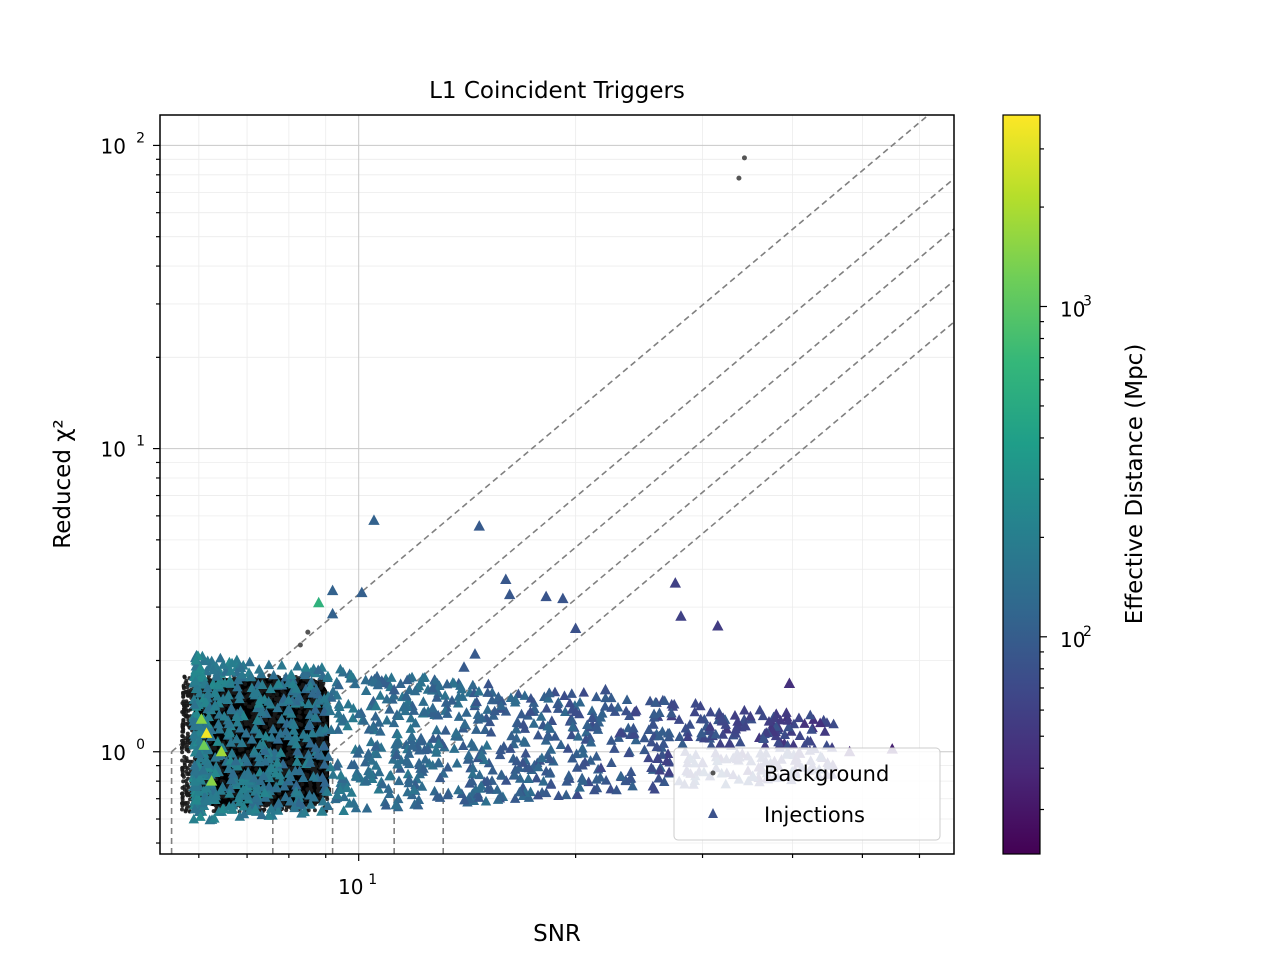 The width and height of the screenshot is (1280, 960). Describe the element at coordinates (1135, 484) in the screenshot. I see `colorbar-label: Effective Distance (Mpc)` at that location.